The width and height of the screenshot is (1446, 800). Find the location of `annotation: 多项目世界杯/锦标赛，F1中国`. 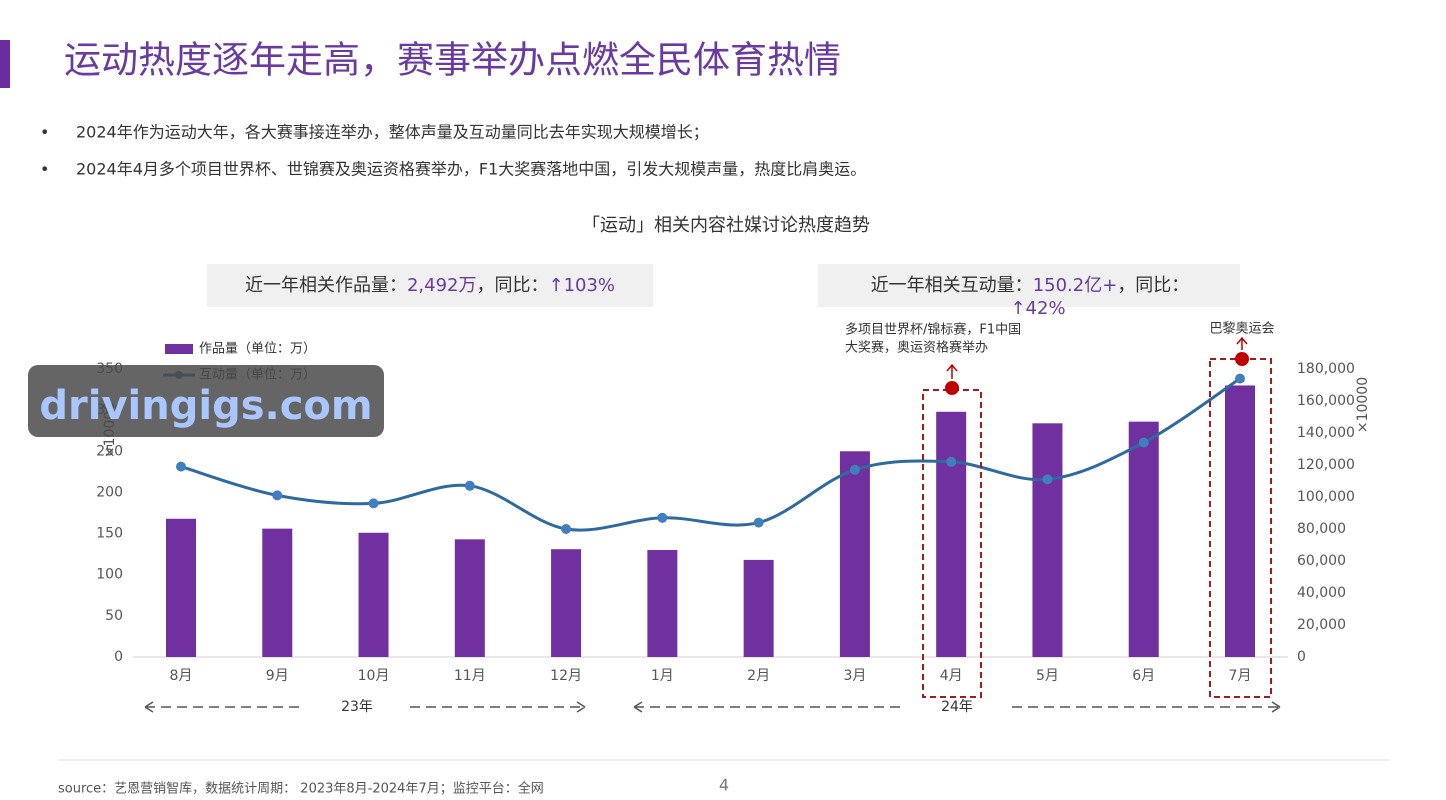

annotation: 多项目世界杯/锦标赛，F1中国 is located at coordinates (933, 330).